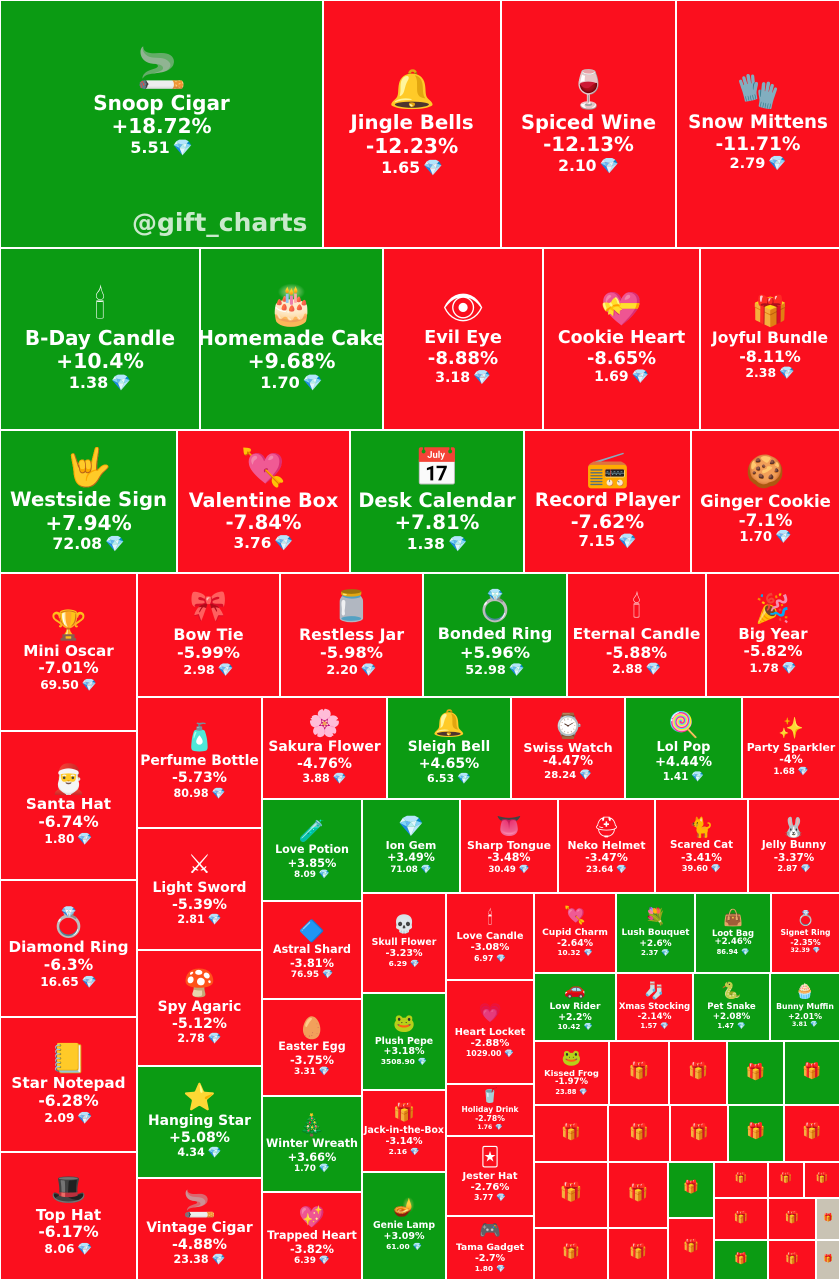 This screenshot has height=1280, width=840. What do you see at coordinates (575, 1007) in the screenshot?
I see `tile-low-rider: 🚗 Low Rider +2.2% 10.42 💎` at bounding box center [575, 1007].